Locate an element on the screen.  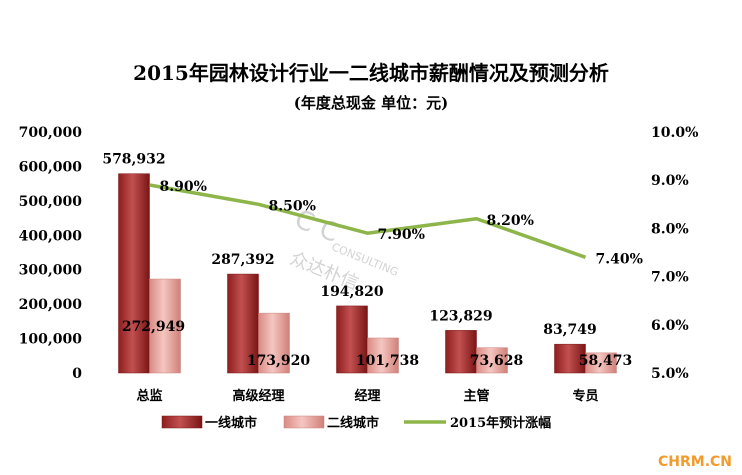
data-label-tier2: 272,949 is located at coordinates (153, 327).